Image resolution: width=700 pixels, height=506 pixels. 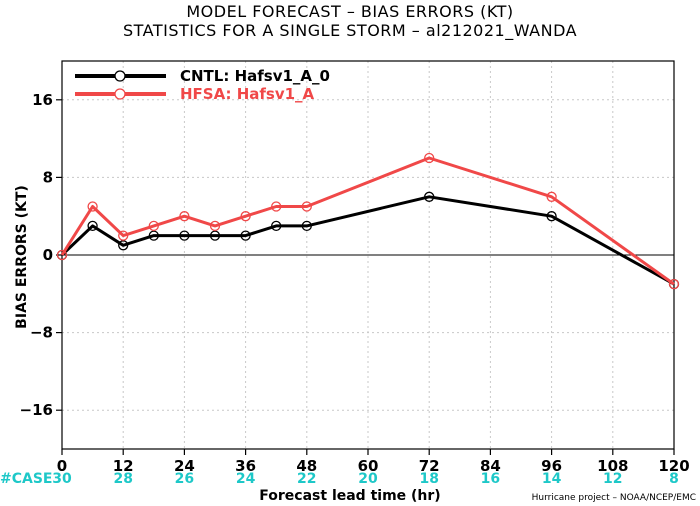 I want to click on x-tick-label: 120, so click(x=673, y=466).